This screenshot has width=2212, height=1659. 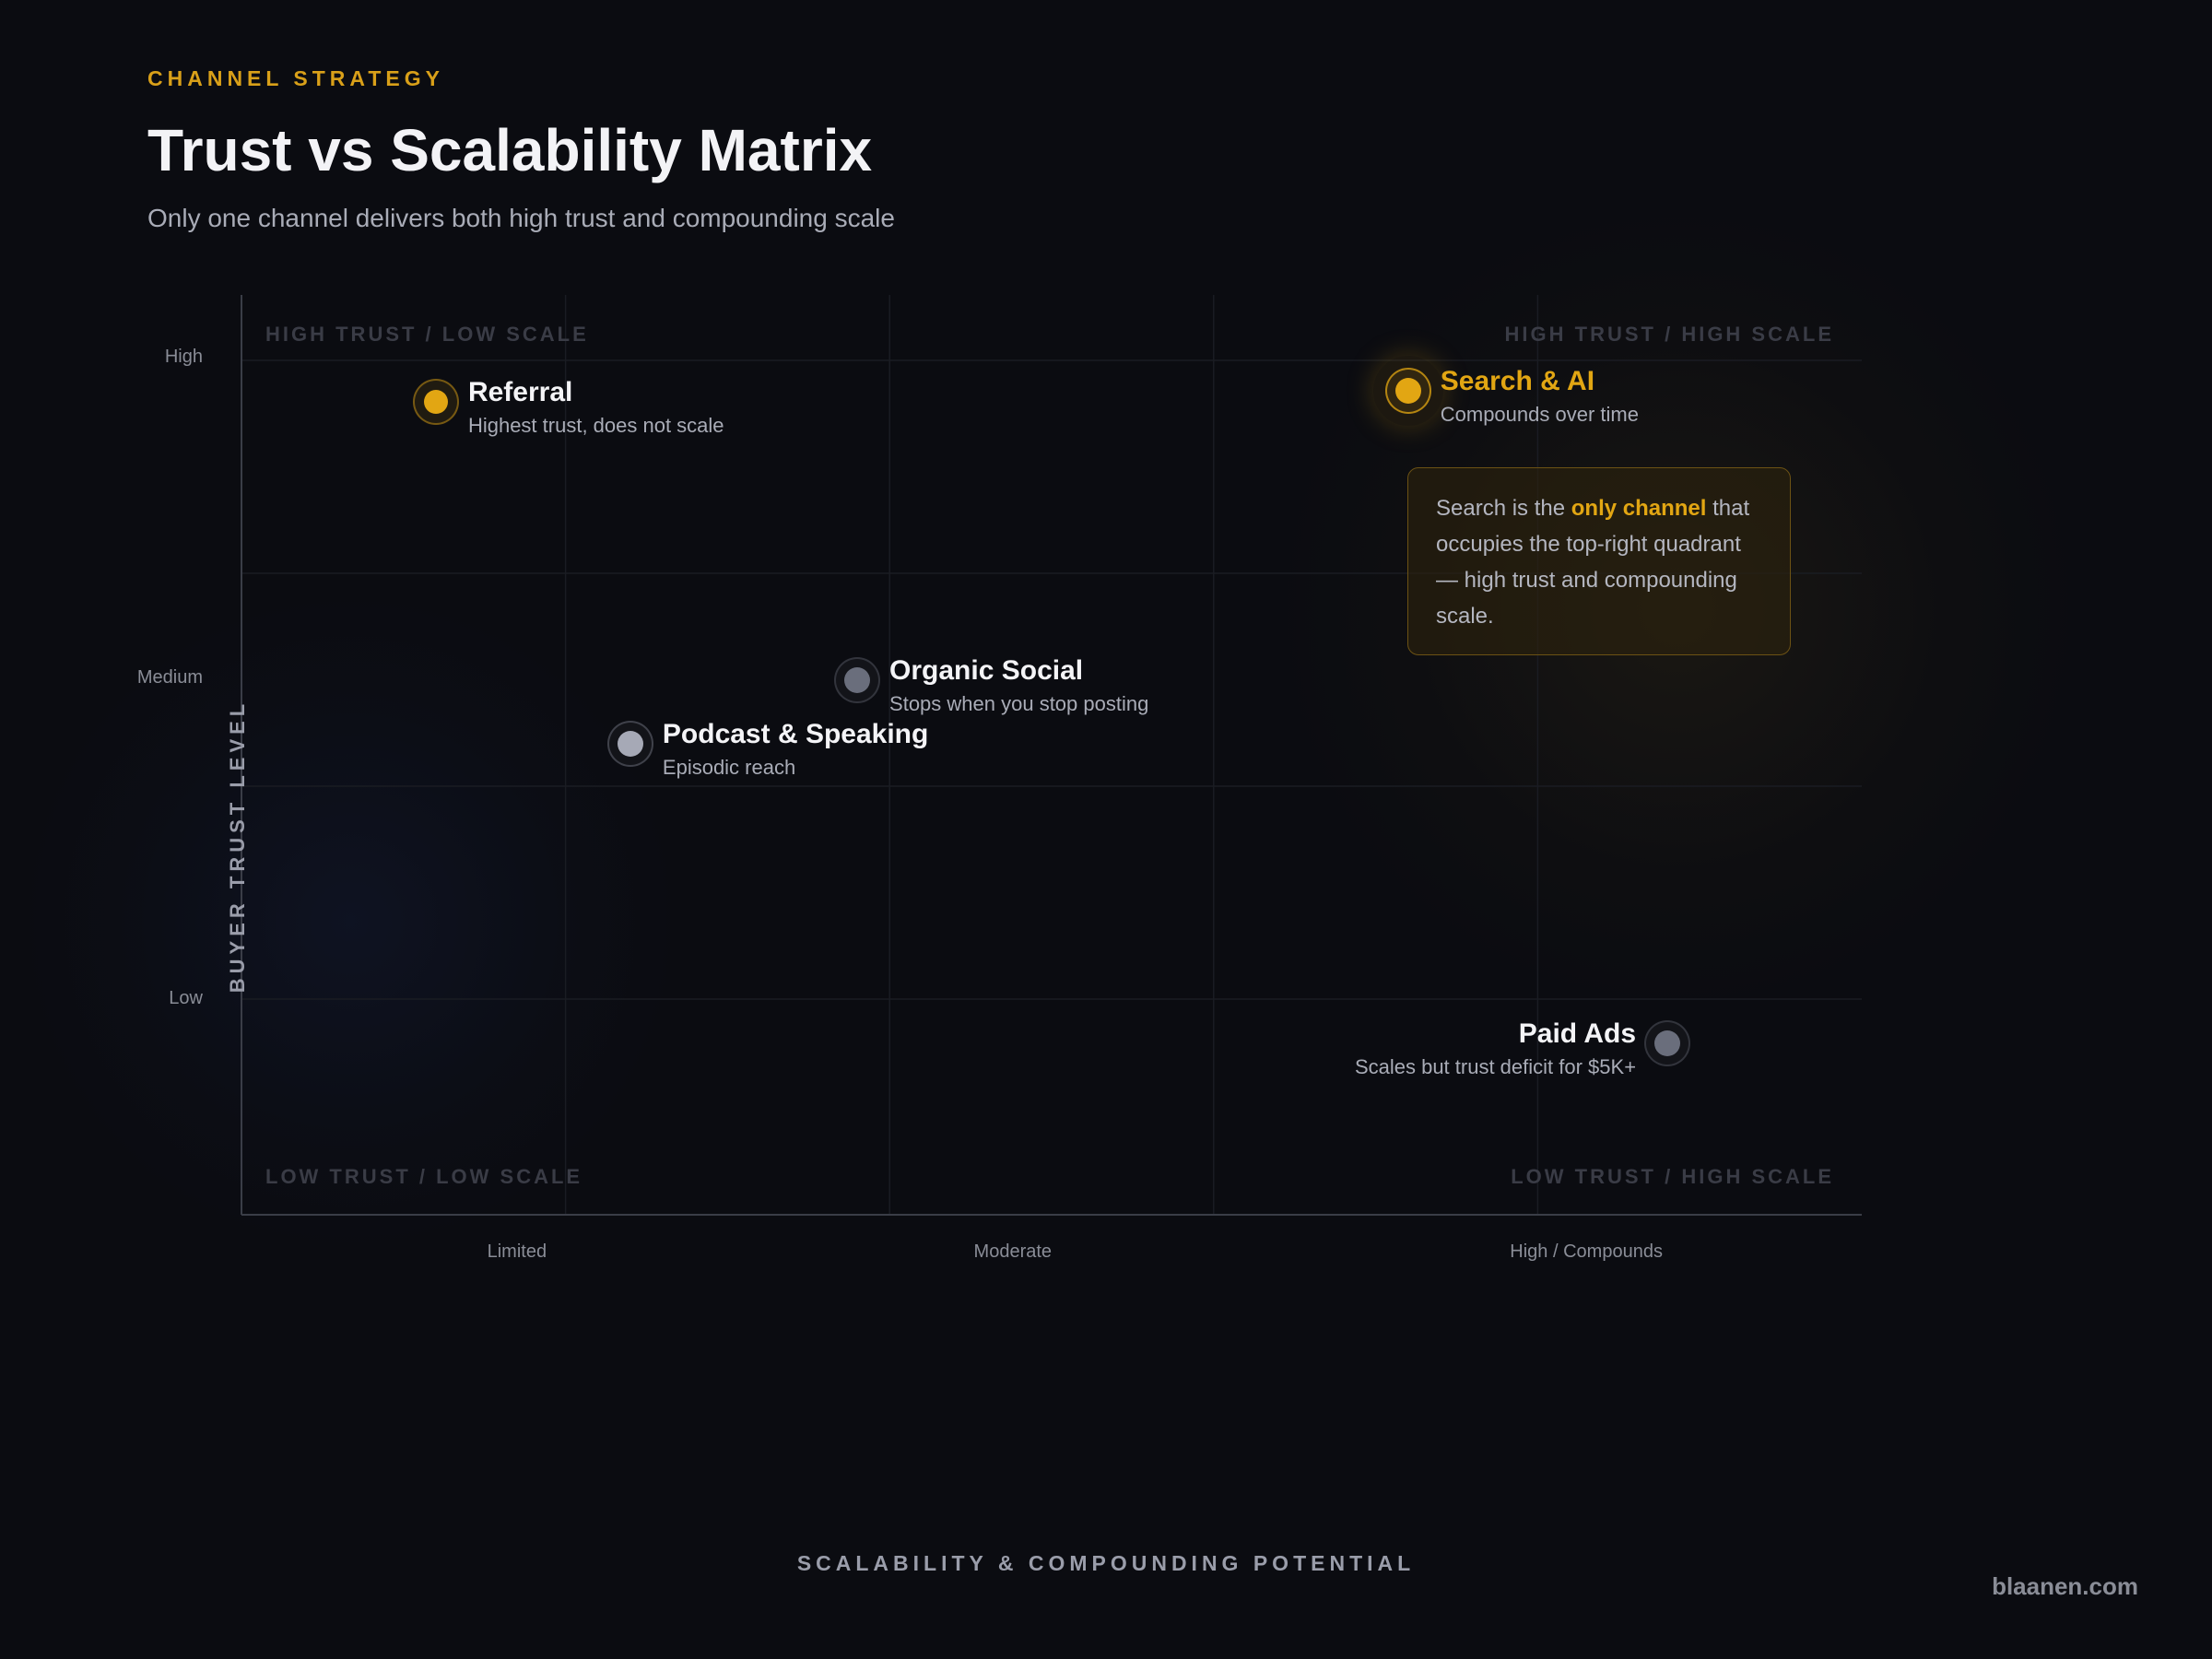 What do you see at coordinates (596, 408) in the screenshot?
I see `point-label-referral: Referral Highest trust, does not scale` at bounding box center [596, 408].